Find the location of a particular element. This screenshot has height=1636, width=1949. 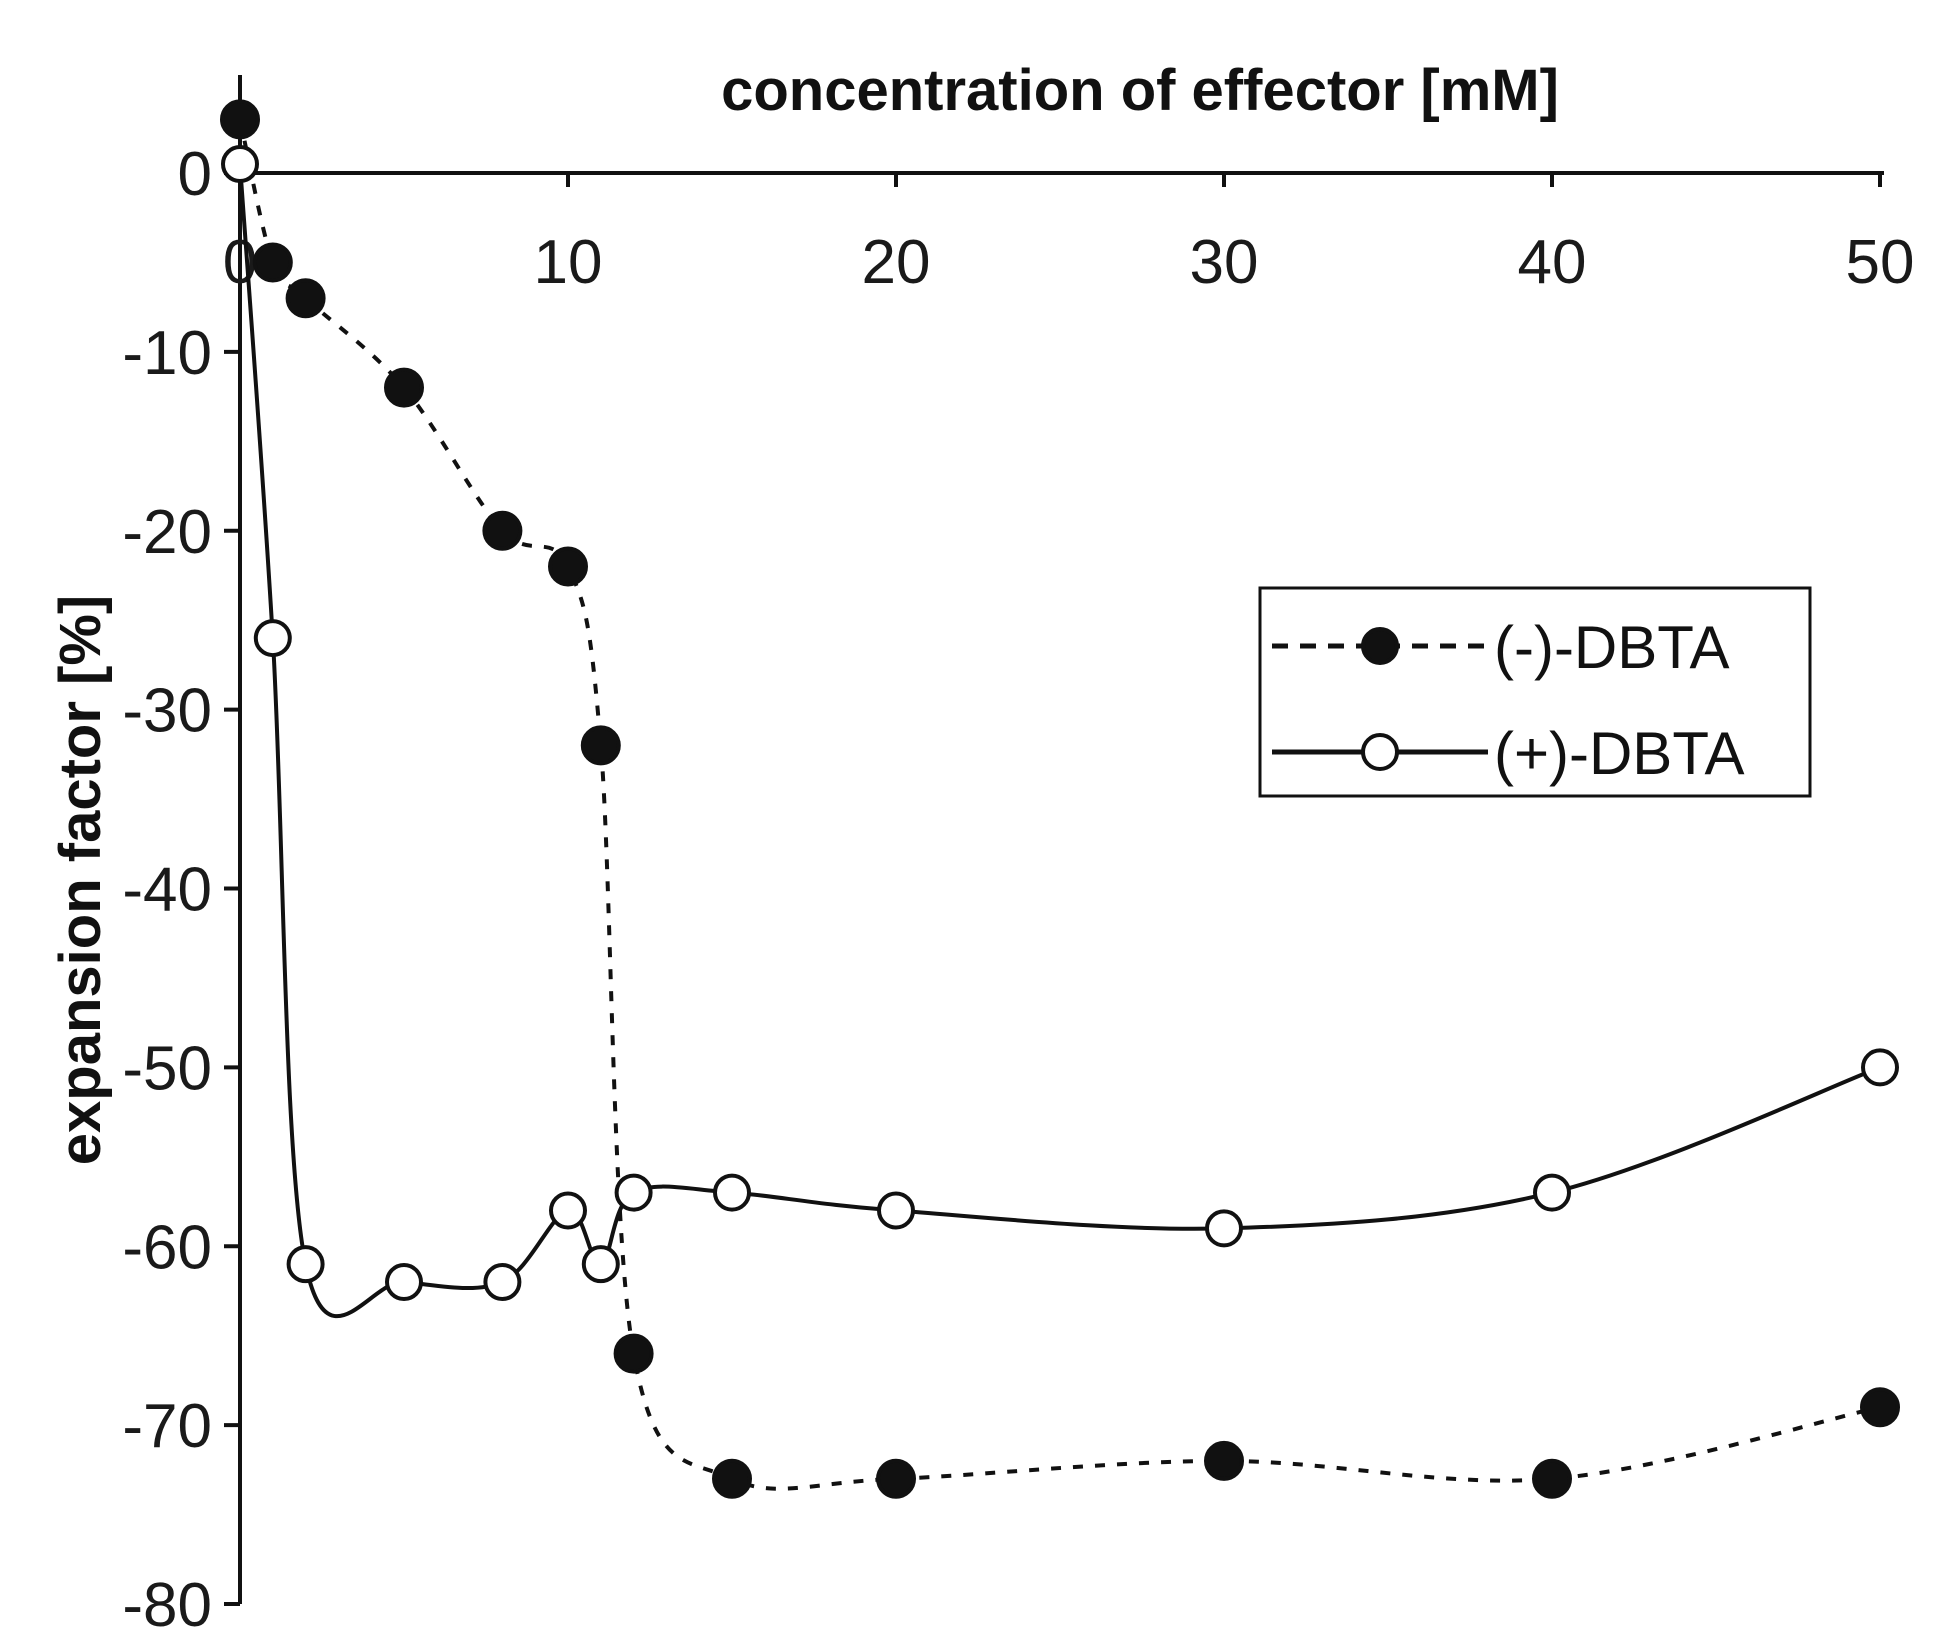

y-tick-label: -40 is located at coordinates (167, 890).